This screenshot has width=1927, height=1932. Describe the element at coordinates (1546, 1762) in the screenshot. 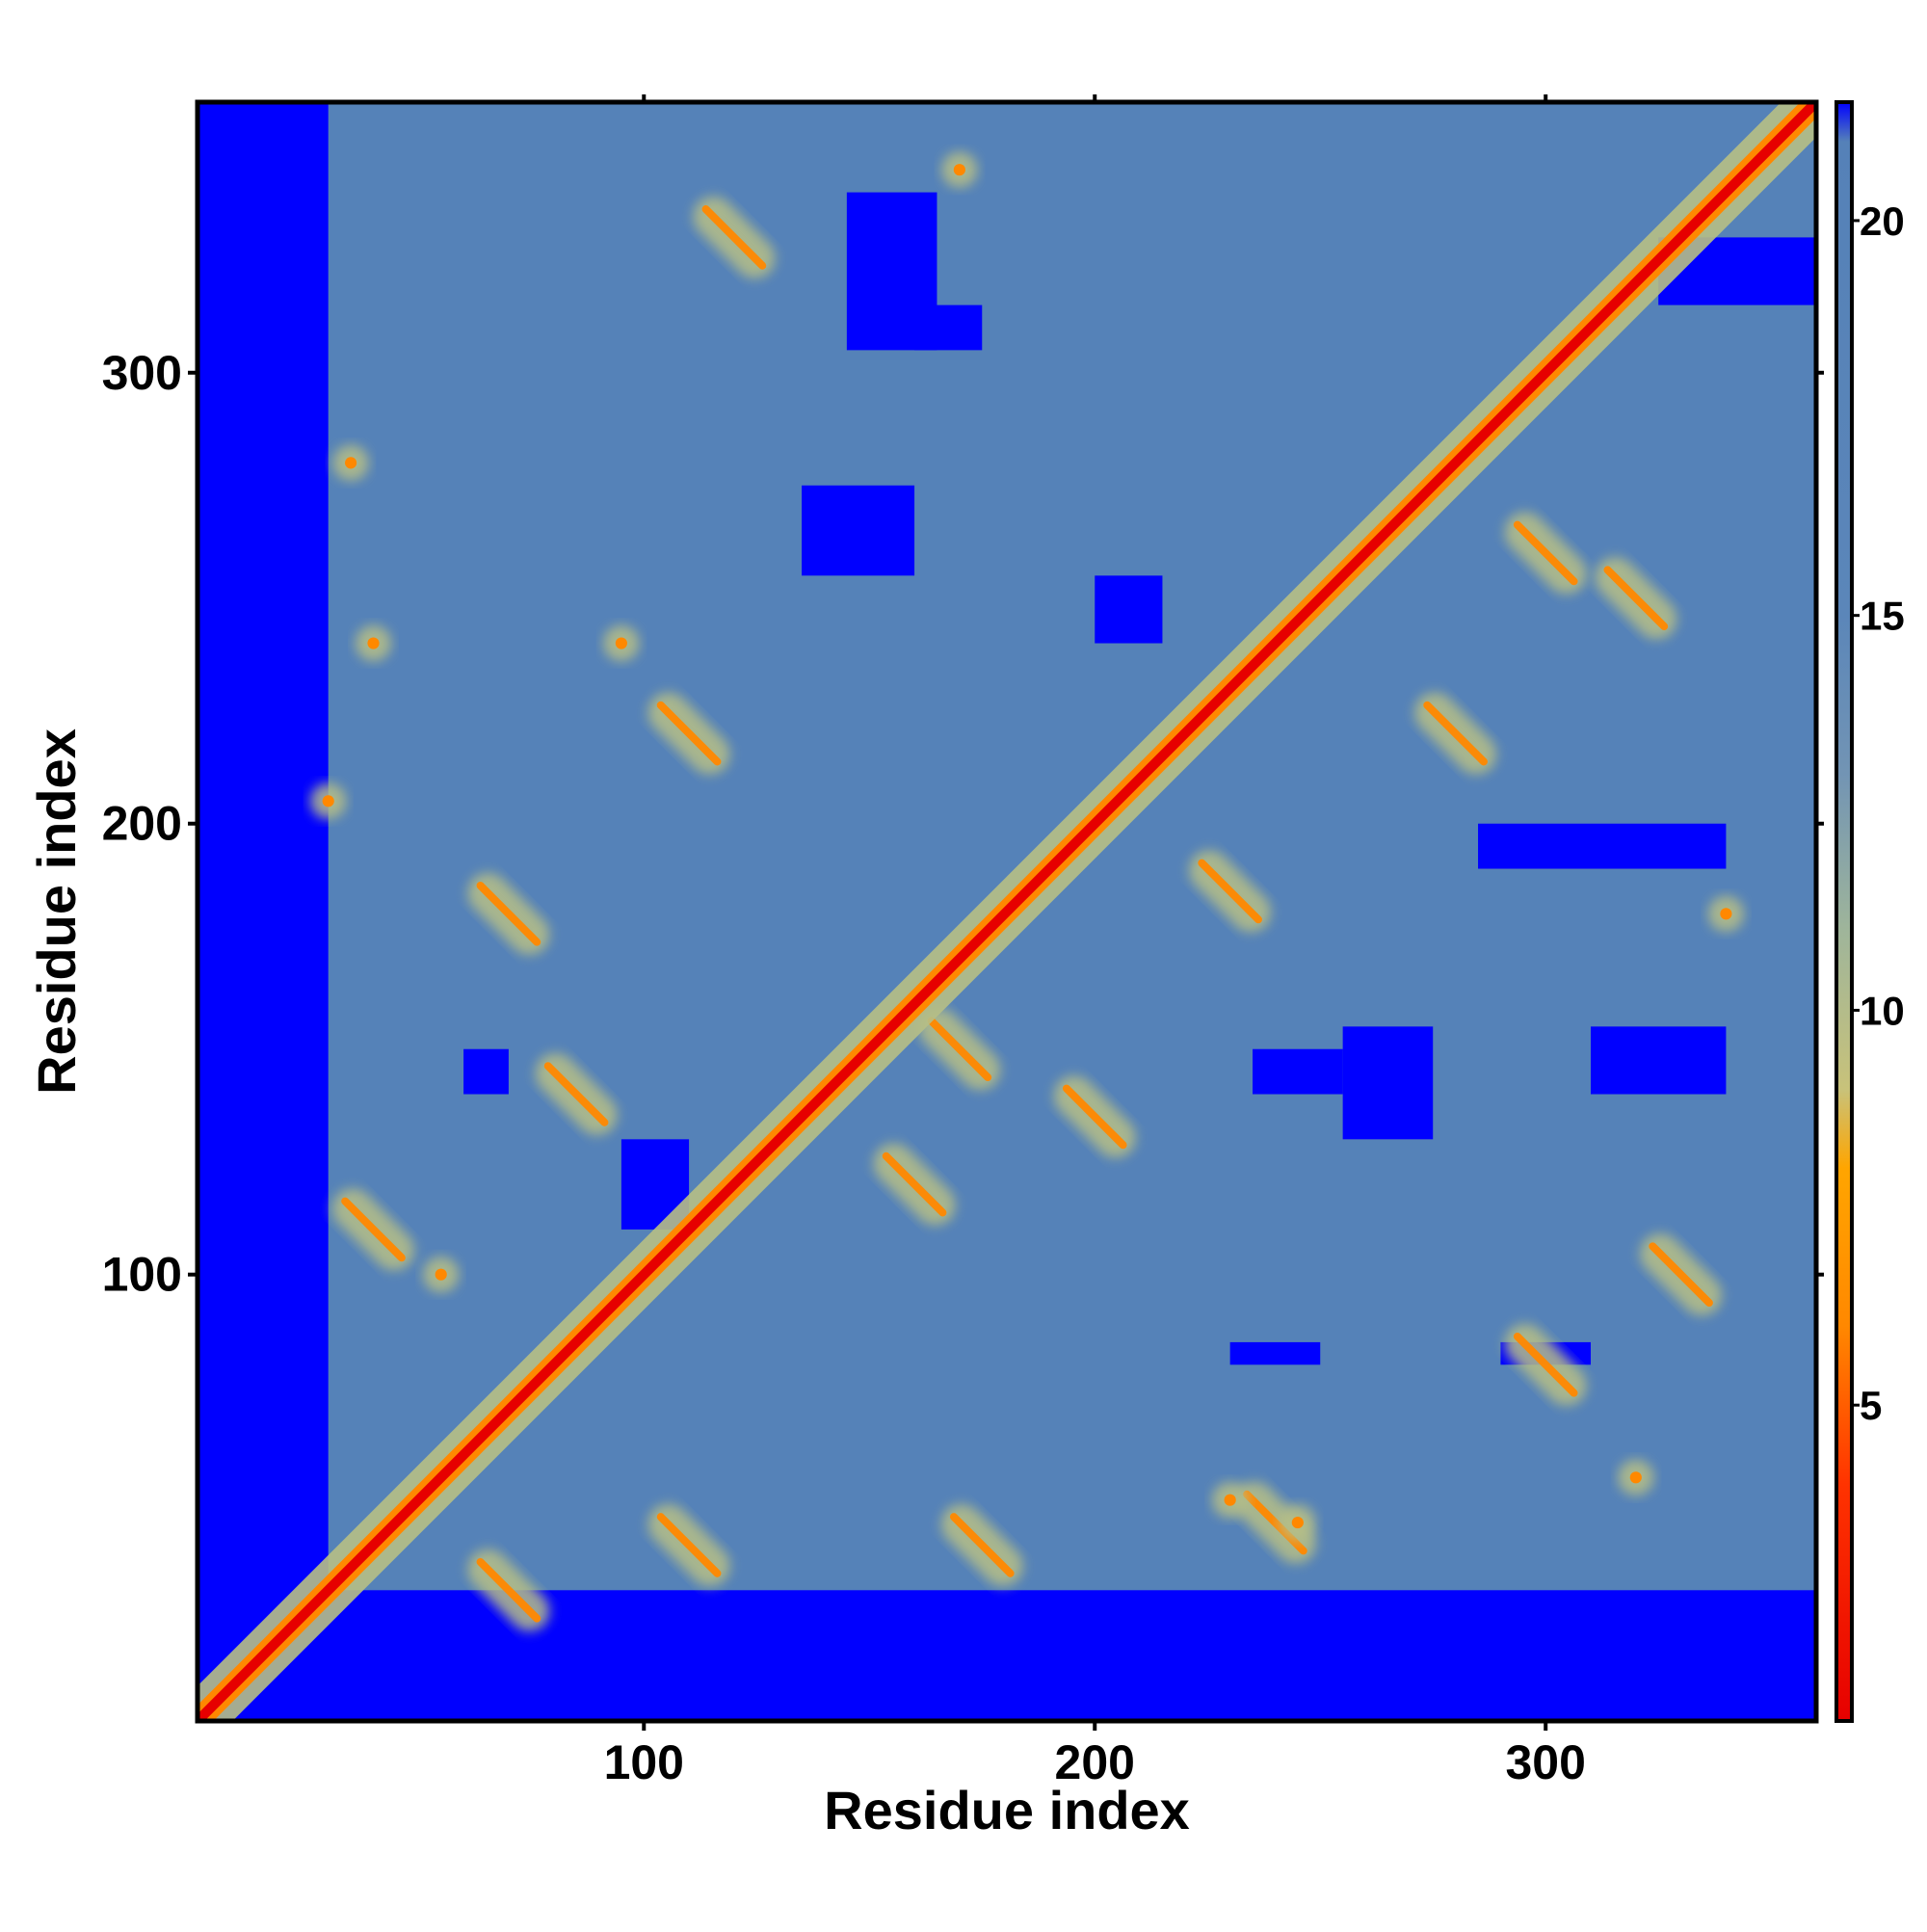

I see `x-tick-label: 300` at that location.